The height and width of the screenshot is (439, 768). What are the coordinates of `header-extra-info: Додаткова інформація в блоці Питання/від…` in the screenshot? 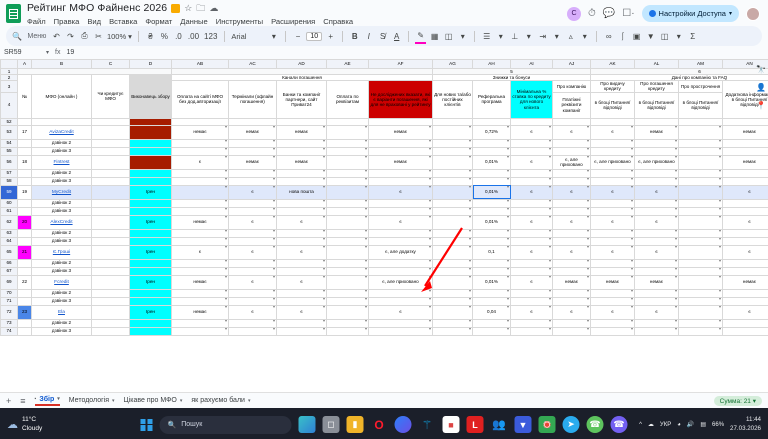 It's located at (745, 99).